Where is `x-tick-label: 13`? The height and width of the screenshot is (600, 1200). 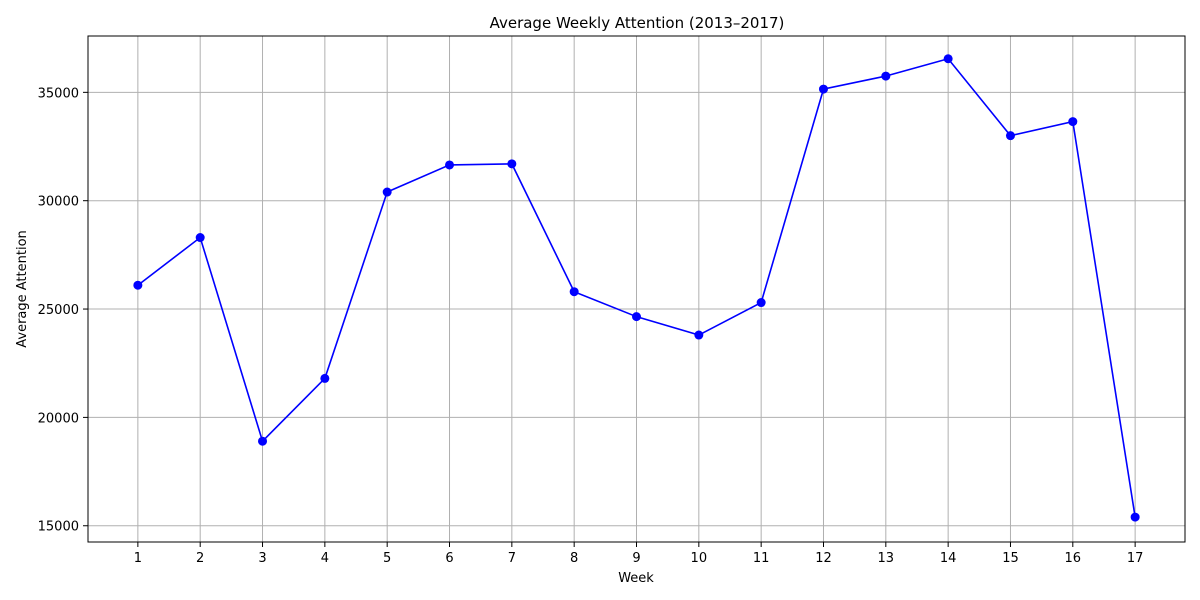
x-tick-label: 13 is located at coordinates (886, 558).